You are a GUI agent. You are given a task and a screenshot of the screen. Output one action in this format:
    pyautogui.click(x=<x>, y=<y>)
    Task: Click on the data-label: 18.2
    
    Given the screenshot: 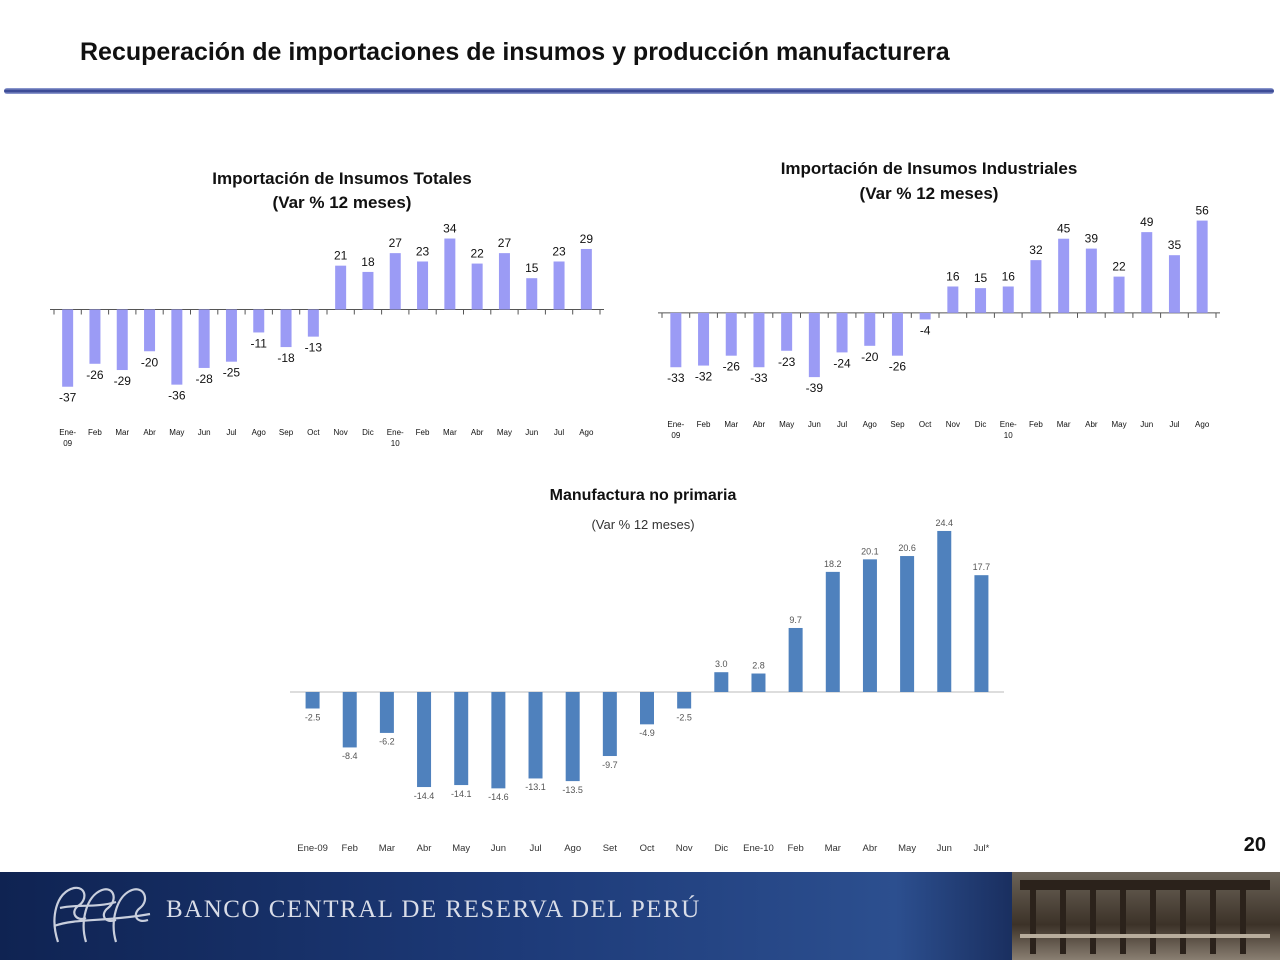 What is the action you would take?
    pyautogui.click(x=833, y=564)
    